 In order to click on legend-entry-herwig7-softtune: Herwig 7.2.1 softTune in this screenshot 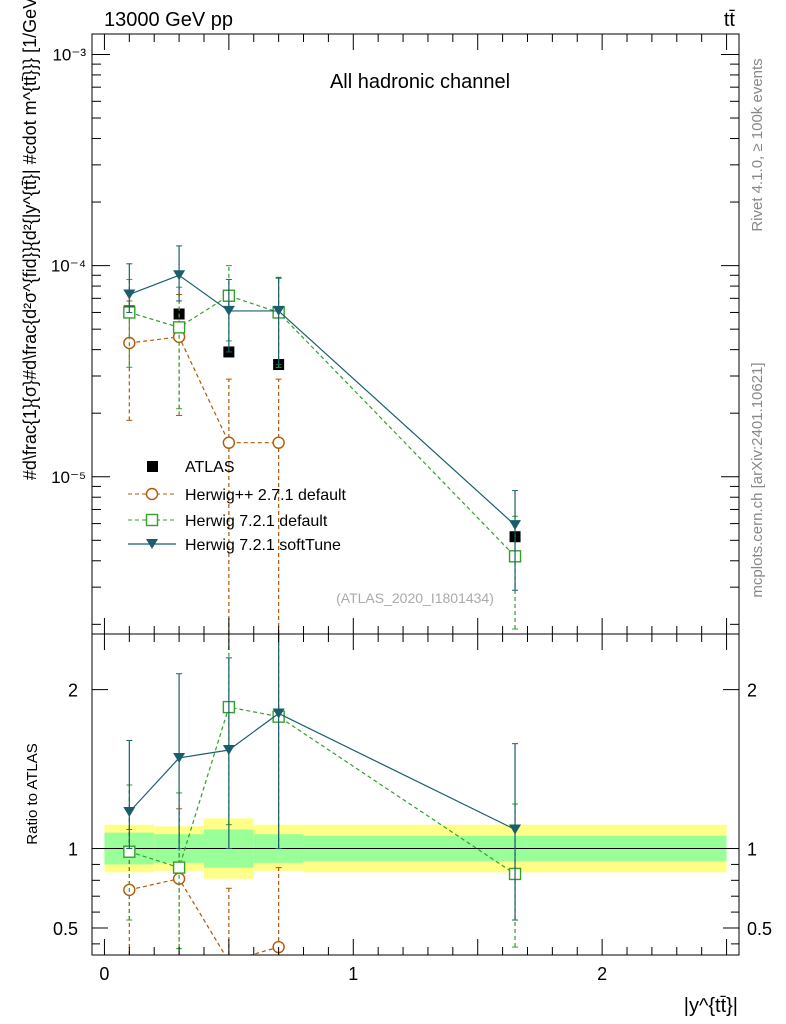, I will do `click(234, 545)`.